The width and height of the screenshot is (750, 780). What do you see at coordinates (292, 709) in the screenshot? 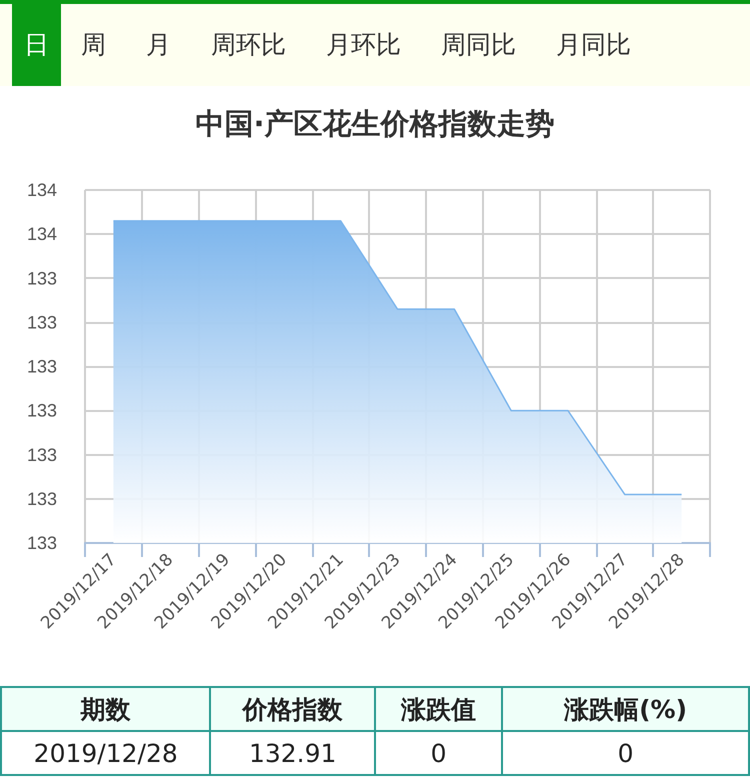
I see `text: 价格指数` at bounding box center [292, 709].